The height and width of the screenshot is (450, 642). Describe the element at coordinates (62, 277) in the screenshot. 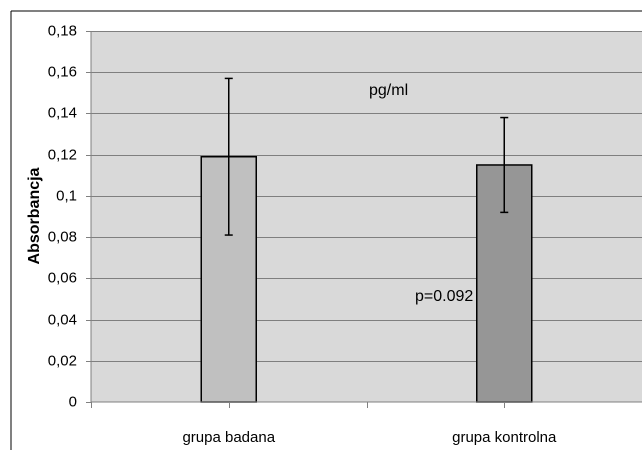

I see `y-tick-label: 0,06` at that location.